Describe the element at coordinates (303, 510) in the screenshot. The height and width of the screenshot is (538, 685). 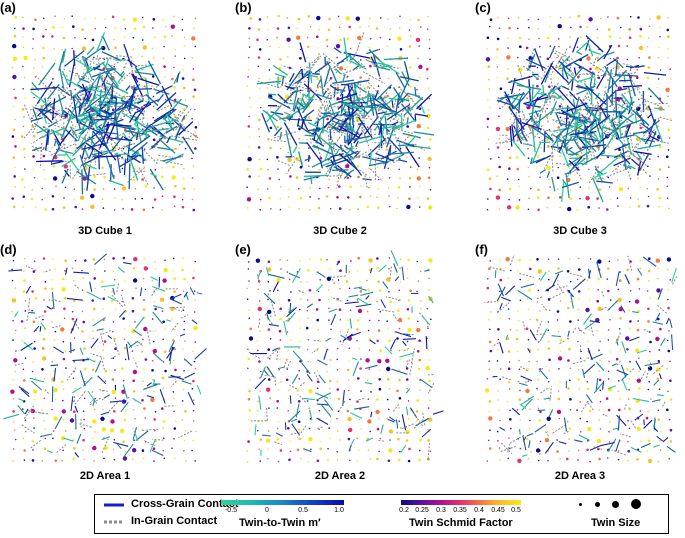
I see `mprime-tick: 0.5` at that location.